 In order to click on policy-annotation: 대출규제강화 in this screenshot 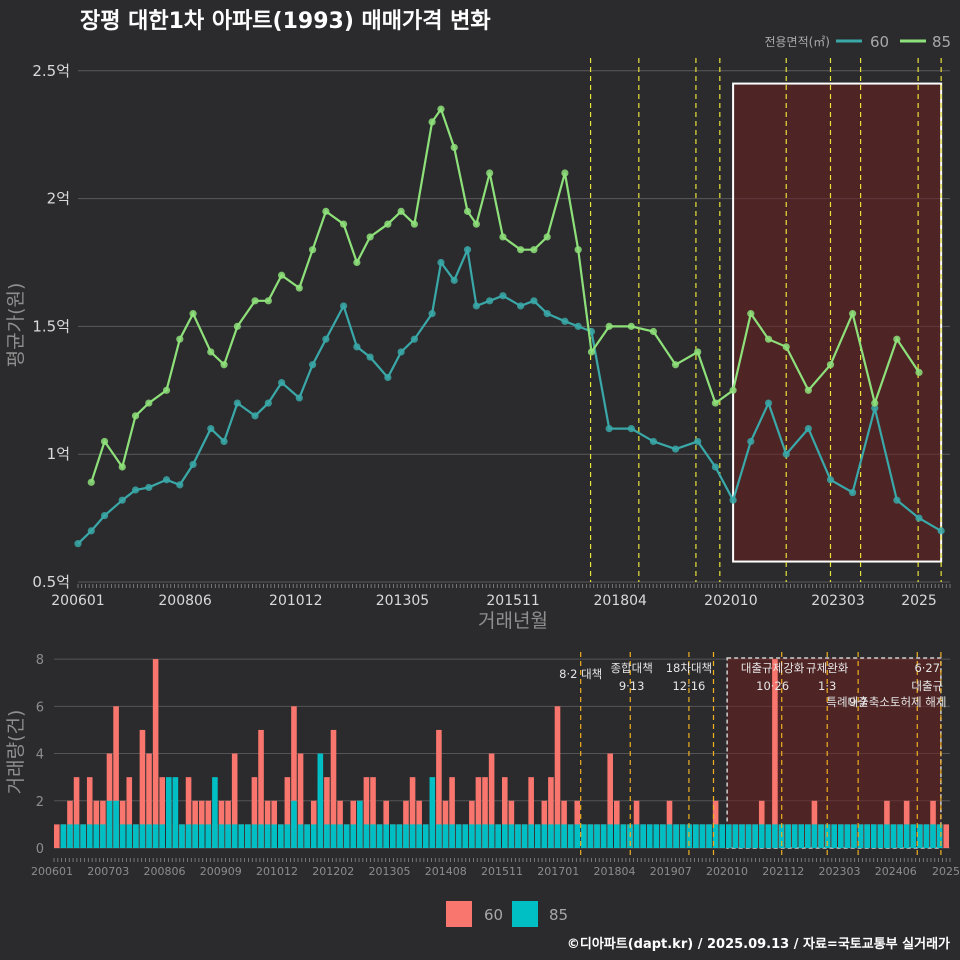, I will do `click(773, 668)`.